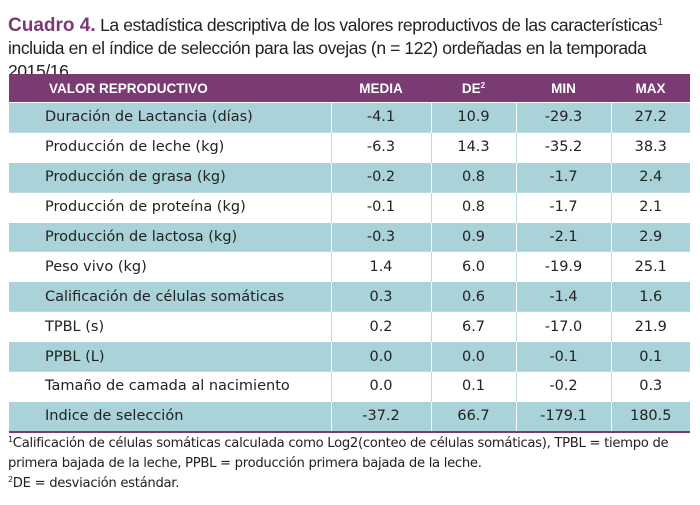 This screenshot has height=505, width=700. Describe the element at coordinates (473, 117) in the screenshot. I see `cell-de: 10.9` at that location.